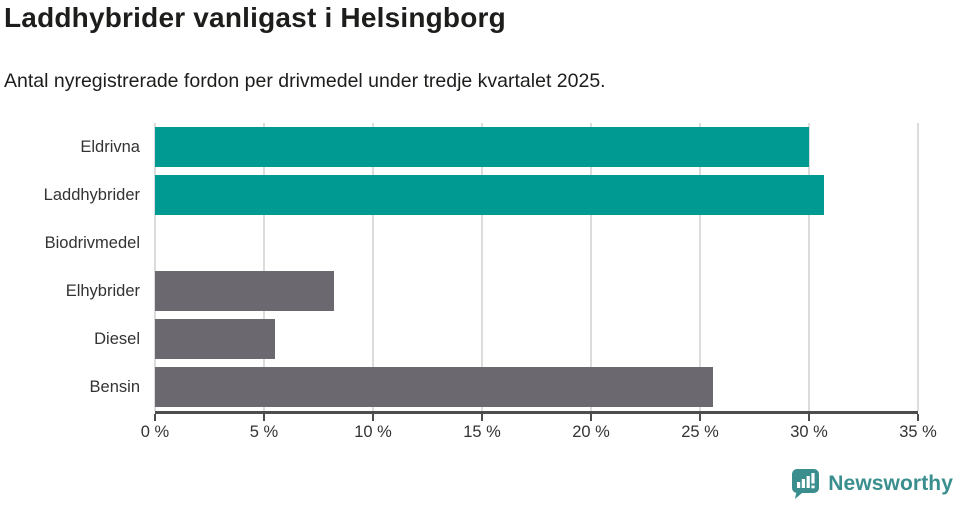 This screenshot has width=960, height=505. I want to click on x-tick-label: 5 %, so click(264, 432).